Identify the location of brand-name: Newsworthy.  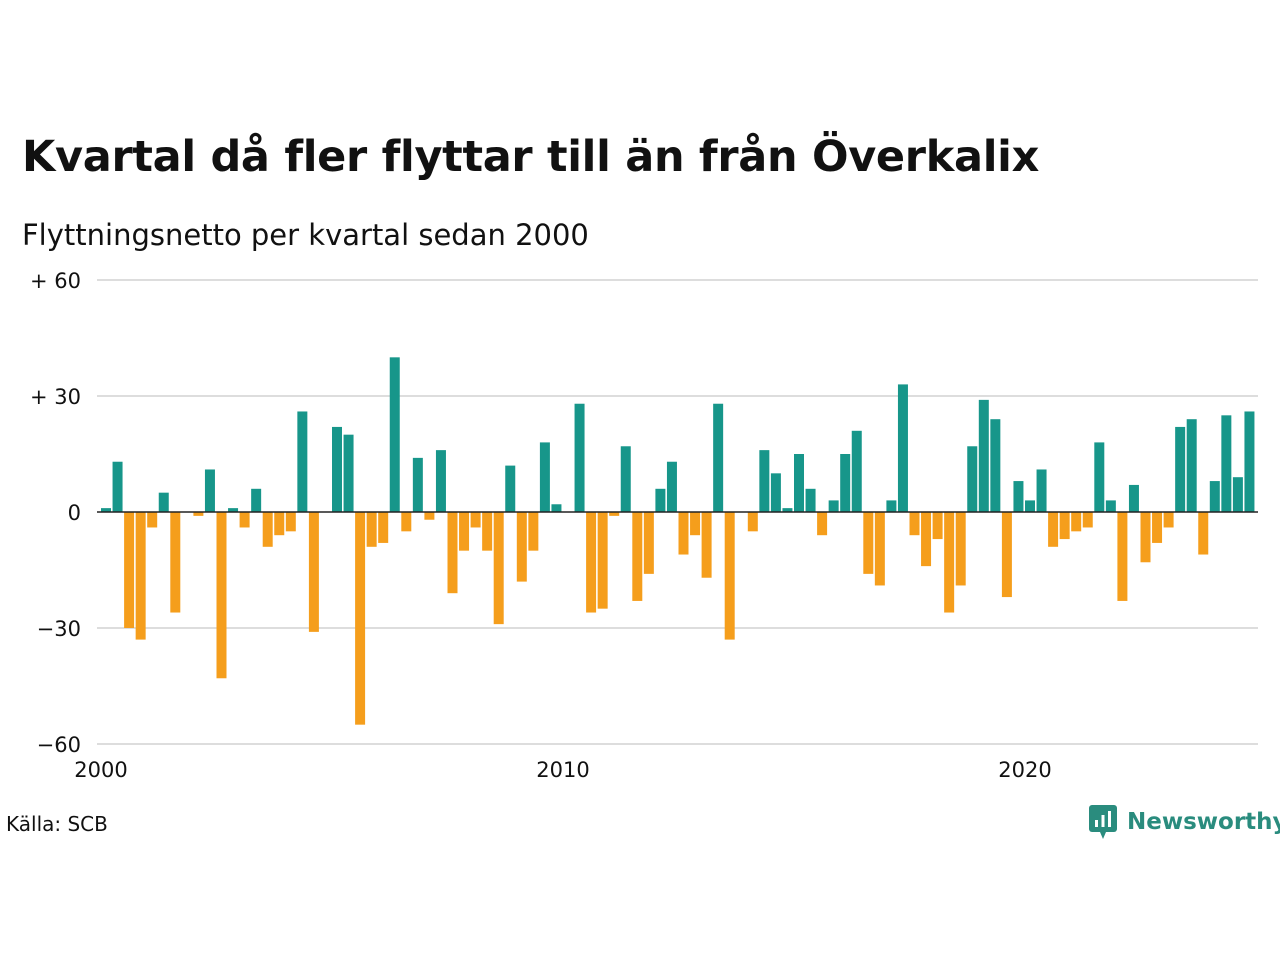
(1203, 822).